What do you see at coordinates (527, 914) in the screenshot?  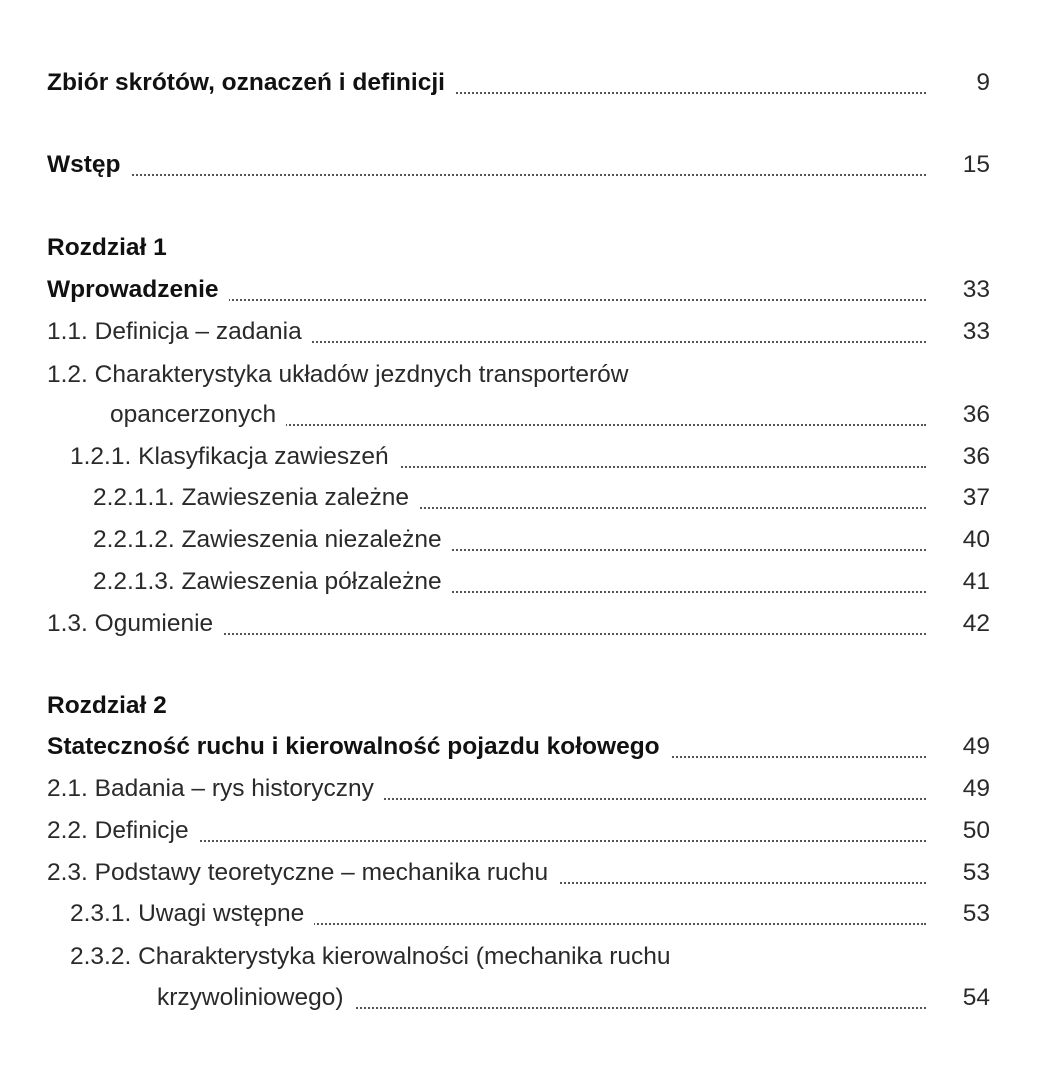 I see `toc-entry: 2.3.1. Uwagi wstępne 53` at bounding box center [527, 914].